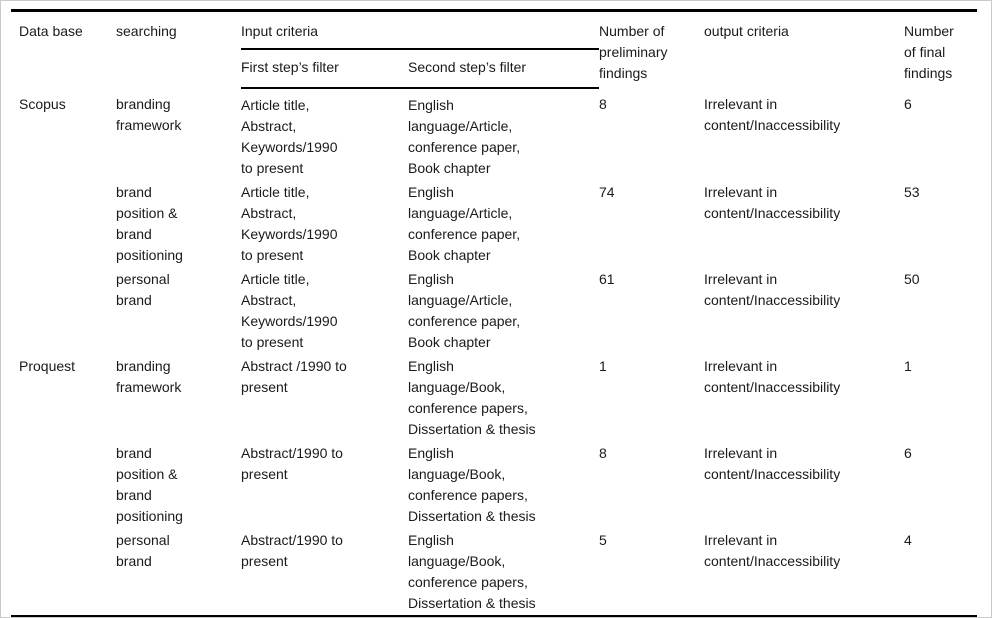  Describe the element at coordinates (324, 69) in the screenshot. I see `col-header-first-step-filter: First step’s filter` at that location.